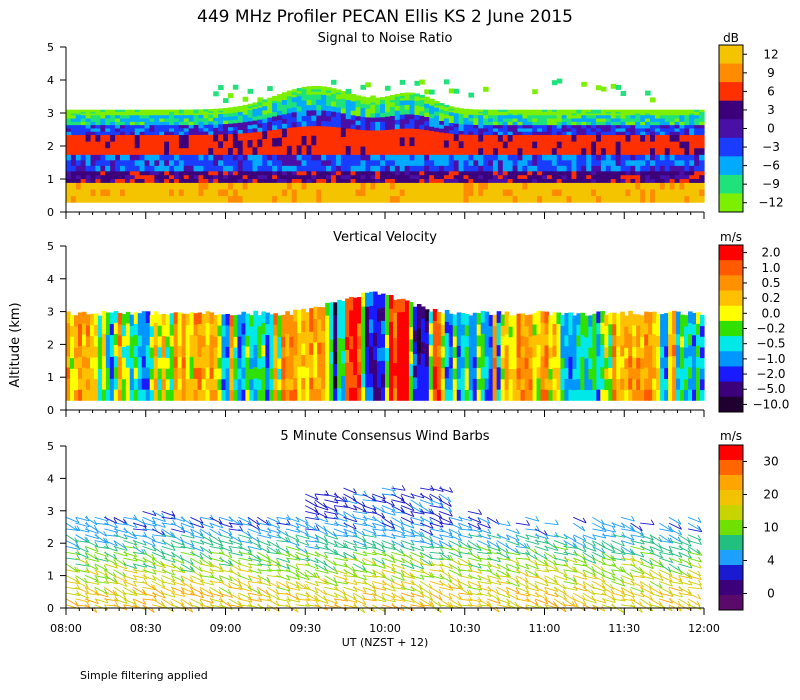 The height and width of the screenshot is (700, 800). I want to click on y-tick-label: 4, so click(50, 80).